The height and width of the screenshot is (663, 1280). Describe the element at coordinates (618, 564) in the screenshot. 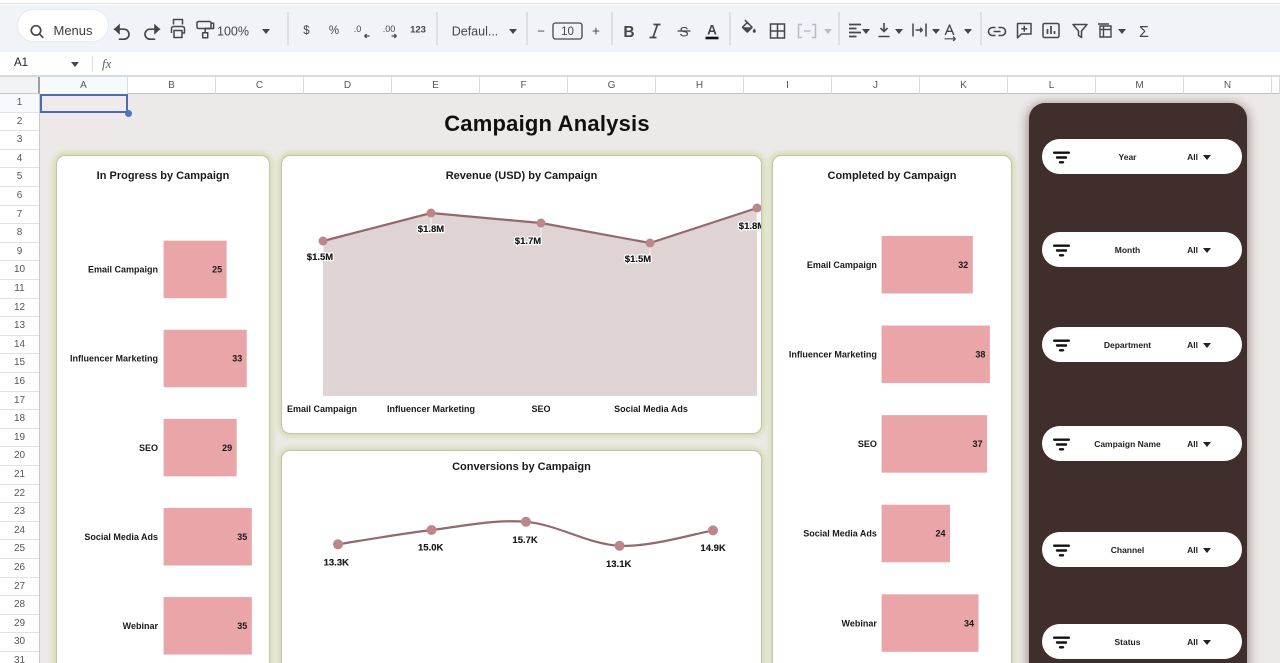

I see `svg-text: 13.1K` at that location.